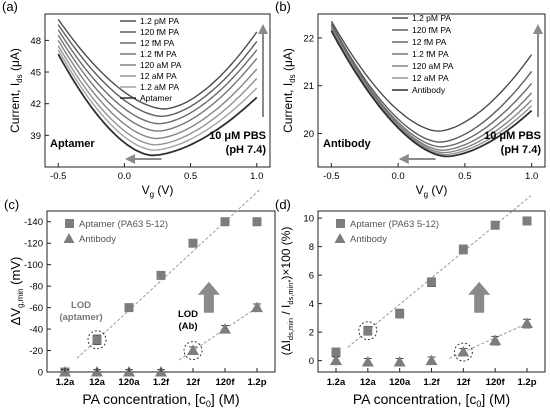 This screenshot has height=411, width=550. I want to click on y-tick-label: -40, so click(36, 330).